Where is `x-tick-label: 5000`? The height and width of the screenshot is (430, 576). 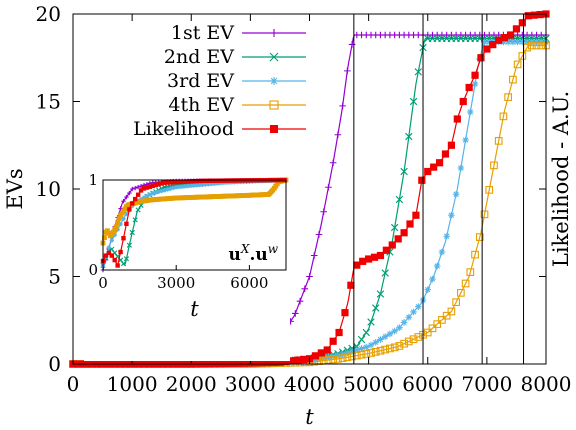
x-tick-label: 5000 is located at coordinates (368, 384).